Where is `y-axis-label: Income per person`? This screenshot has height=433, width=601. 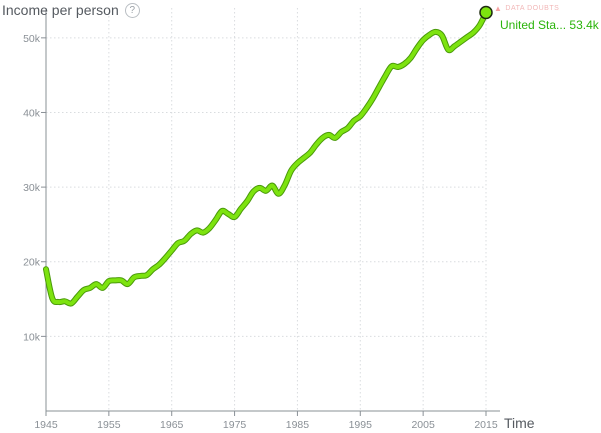 y-axis-label: Income per person is located at coordinates (60, 10).